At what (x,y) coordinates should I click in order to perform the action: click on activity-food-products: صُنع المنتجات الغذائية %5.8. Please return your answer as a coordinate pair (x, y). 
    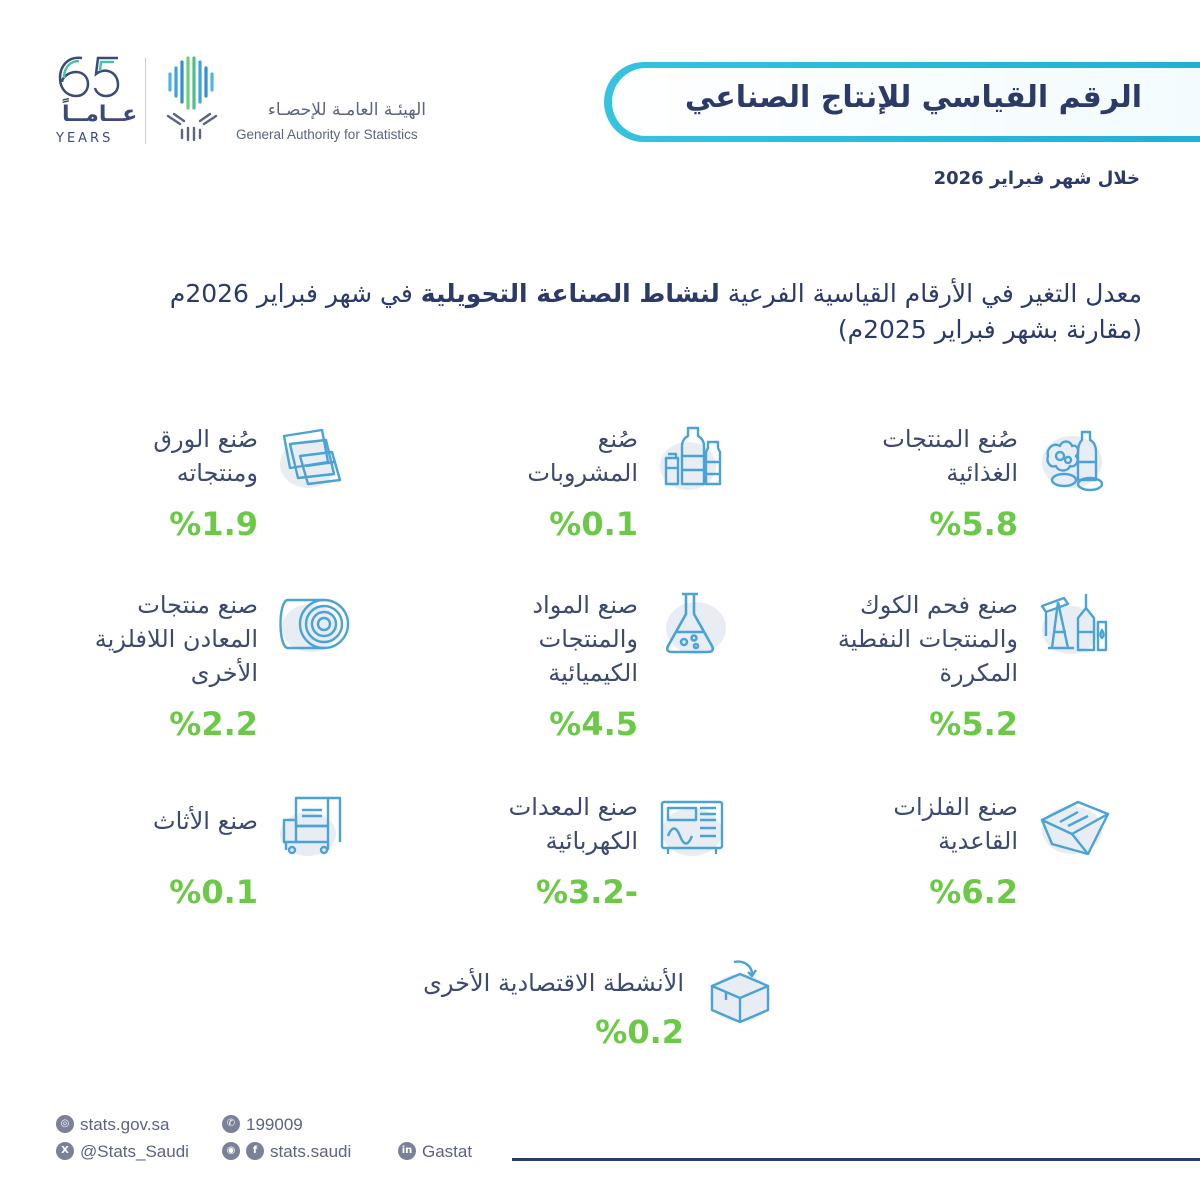
    Looking at the image, I should click on (950, 492).